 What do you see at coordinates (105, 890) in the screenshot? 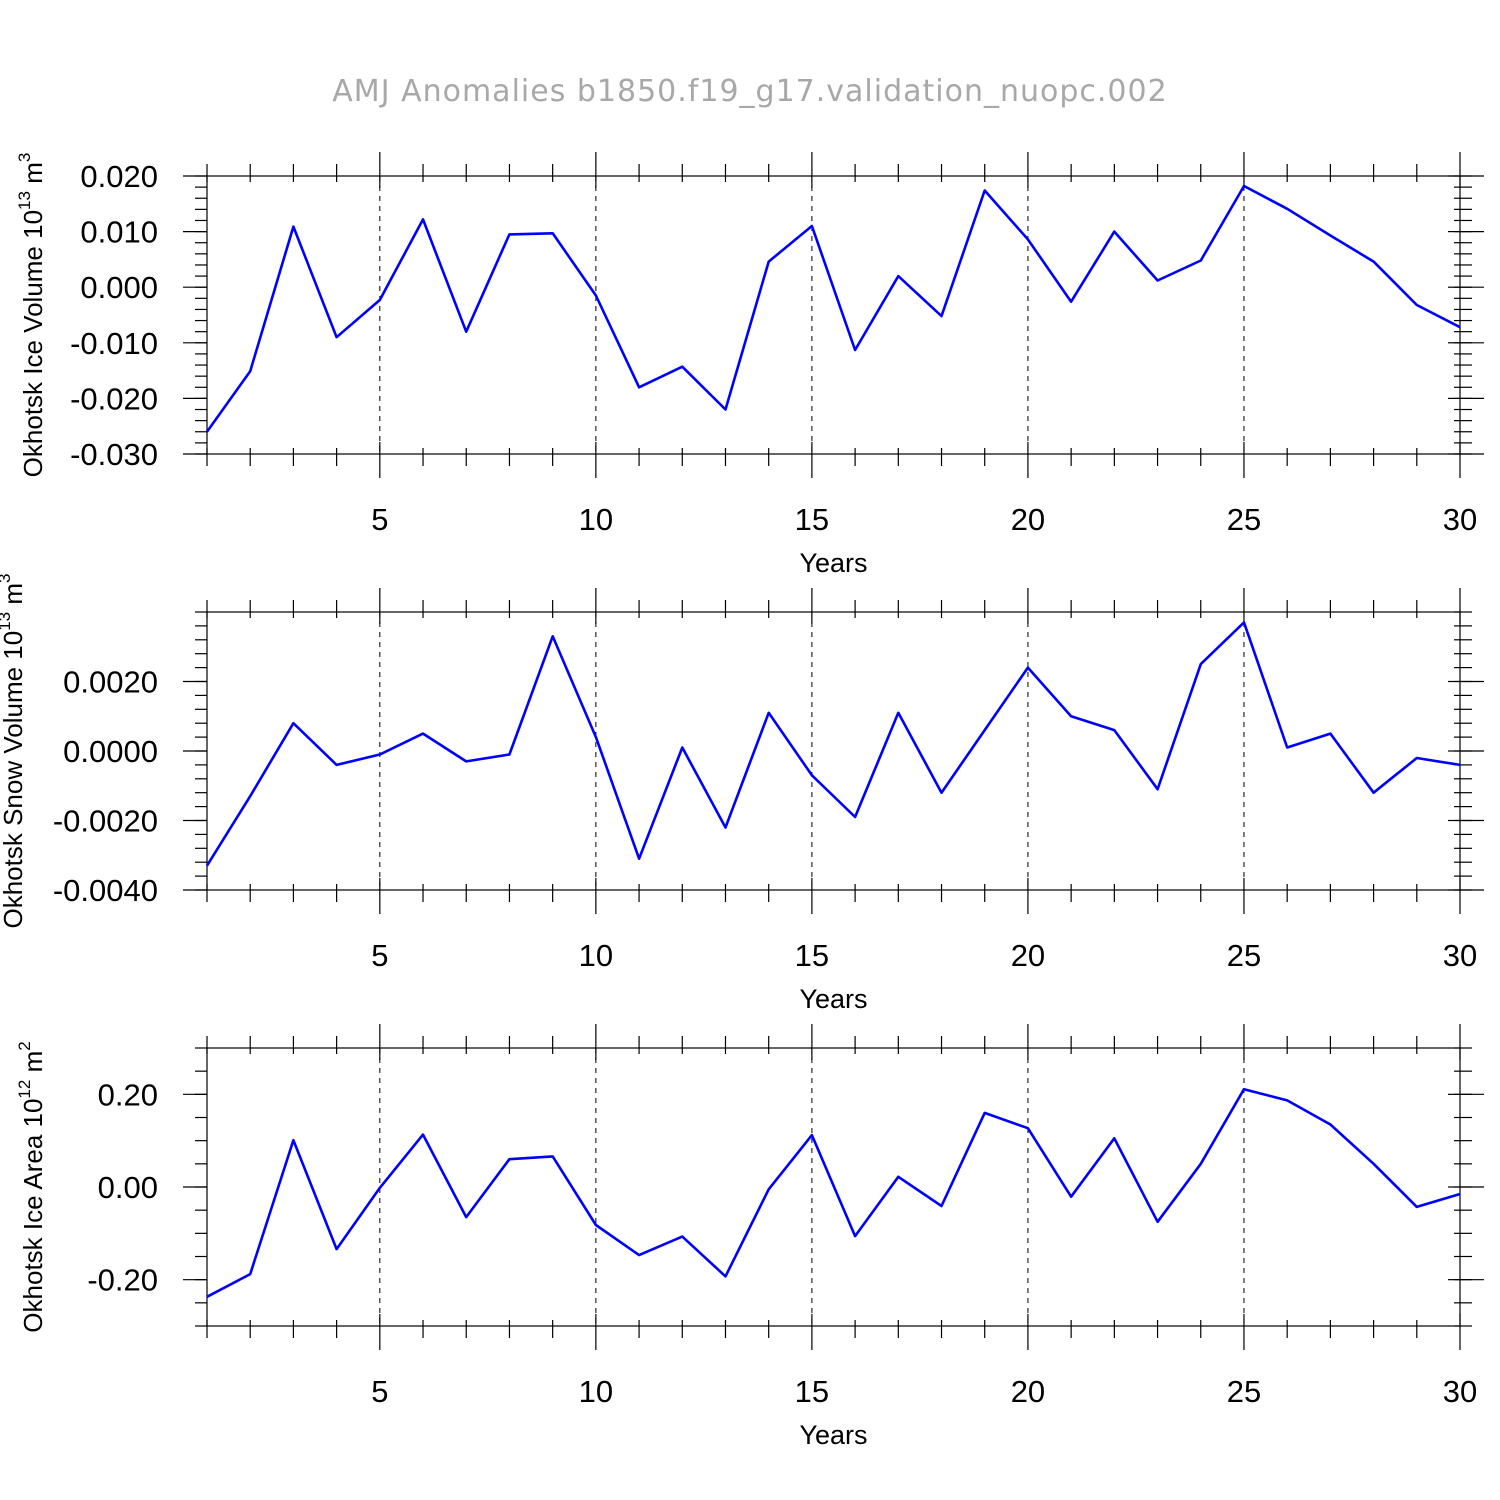
I see `y-tick-label: -0.0040` at bounding box center [105, 890].